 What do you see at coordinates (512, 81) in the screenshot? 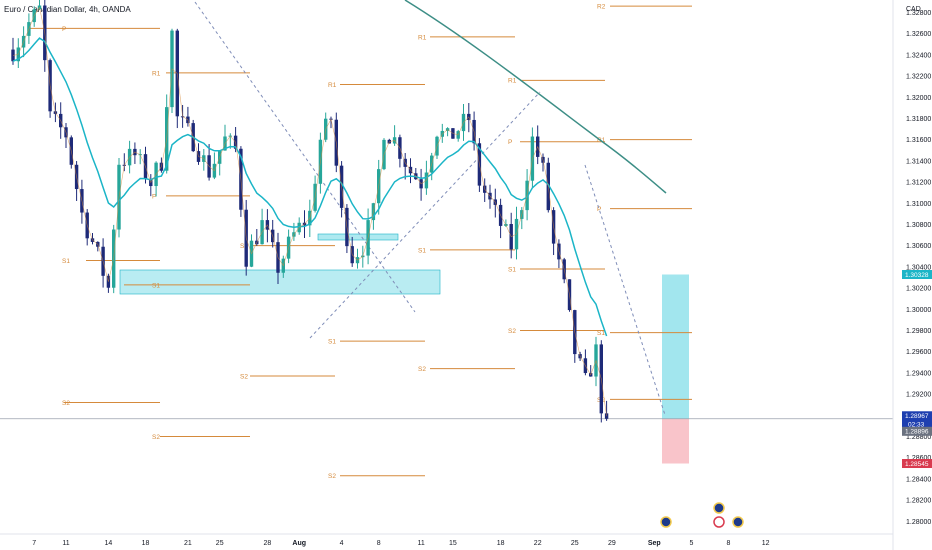
I see `pivot-label-15: R1` at bounding box center [512, 81].